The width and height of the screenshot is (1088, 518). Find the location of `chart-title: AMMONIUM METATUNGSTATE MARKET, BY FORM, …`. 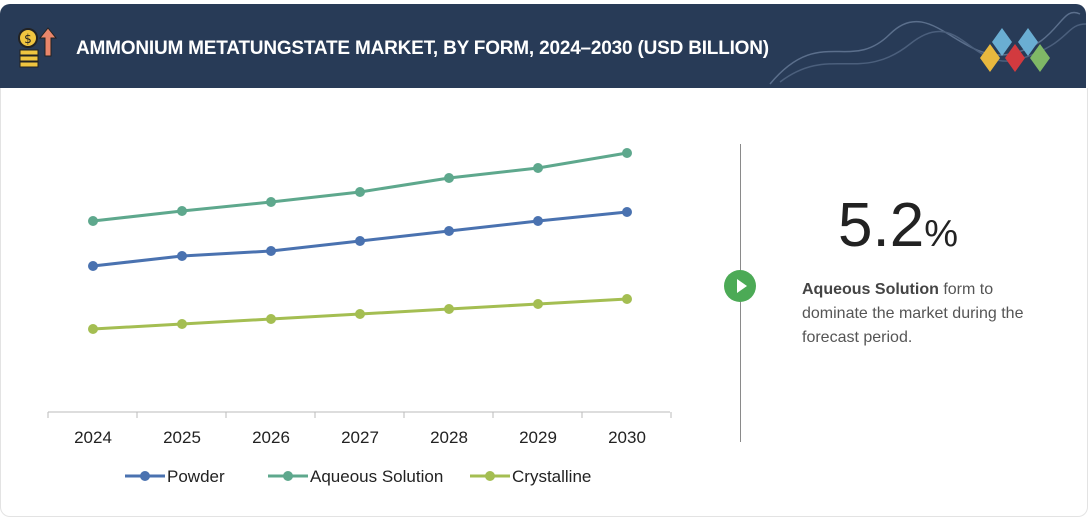

chart-title: AMMONIUM METATUNGSTATE MARKET, BY FORM, … is located at coordinates (422, 48).